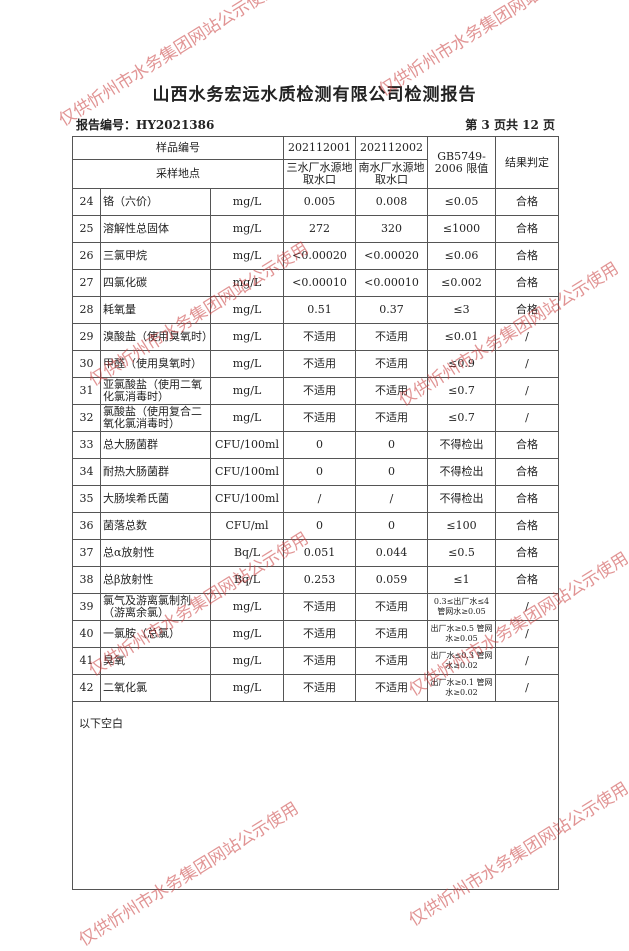 The image size is (629, 951). What do you see at coordinates (320, 174) in the screenshot?
I see `sample-location: 三水厂水源地取水口` at bounding box center [320, 174].